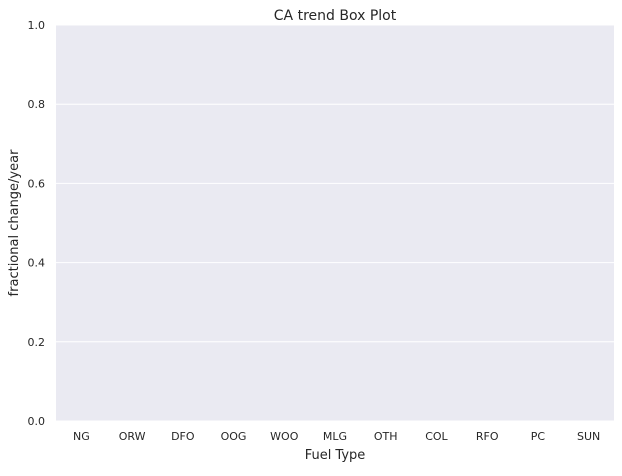 The image size is (622, 476). I want to click on y-tick-label: 0.4, so click(37, 263).